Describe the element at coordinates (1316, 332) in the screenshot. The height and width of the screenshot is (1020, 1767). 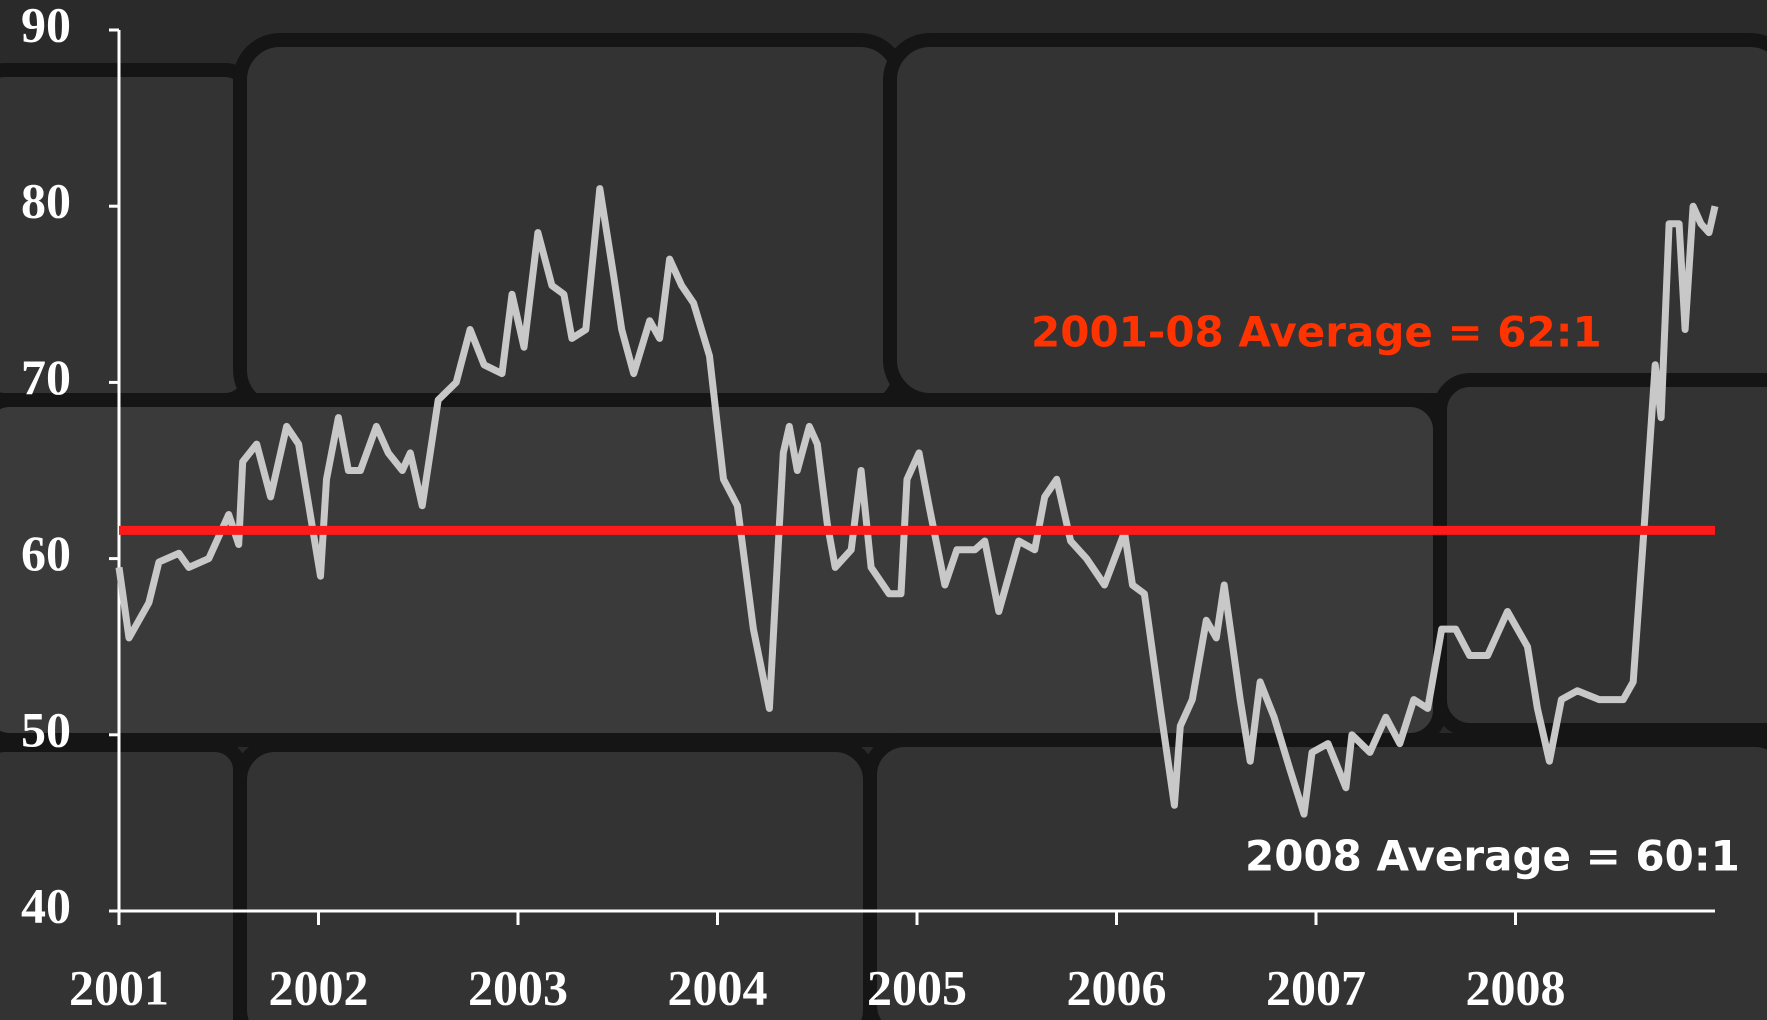
I see `average-label: 2001-08 Average = 62:1` at that location.